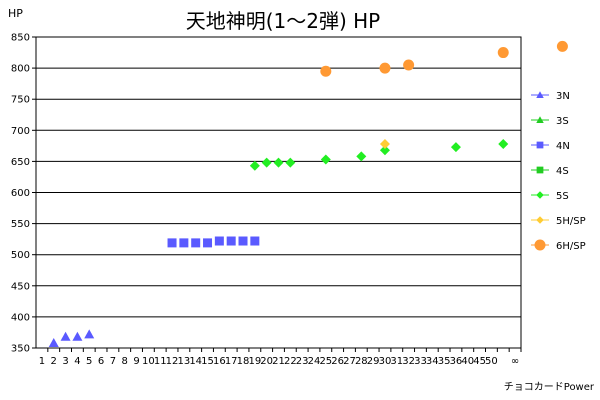 The image size is (600, 400). What do you see at coordinates (562, 171) in the screenshot?
I see `legend-label: 4S` at bounding box center [562, 171].